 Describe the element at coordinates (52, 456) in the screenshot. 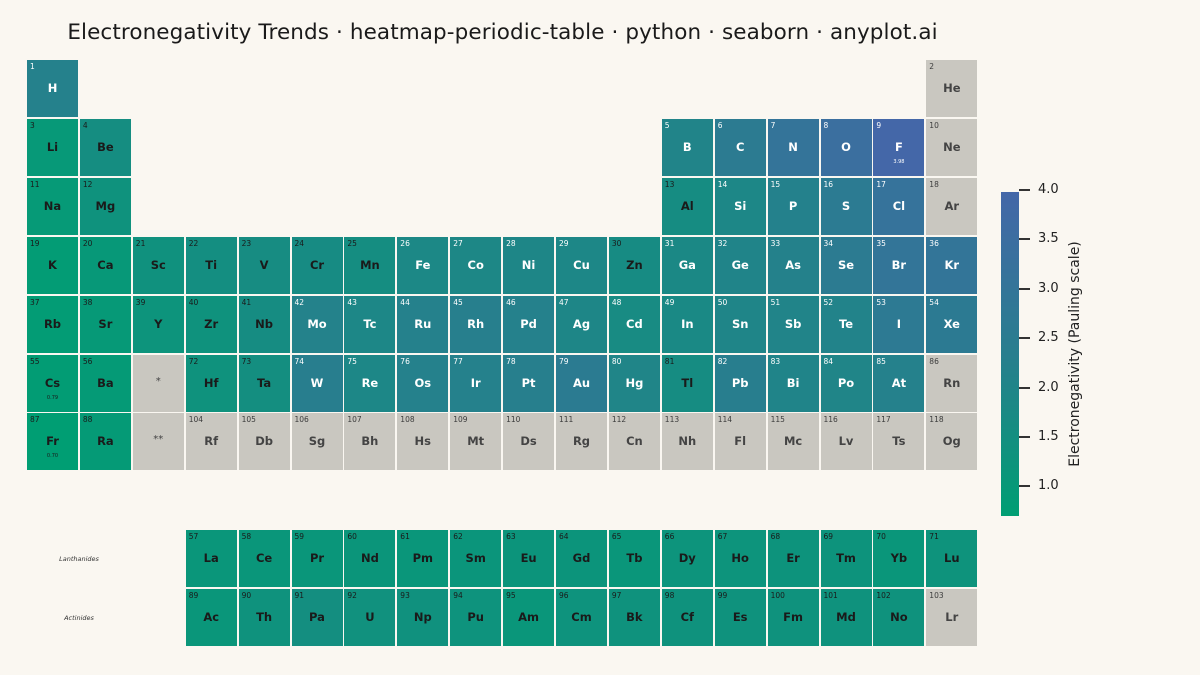

I see `electronegativity-value: 0.70` at that location.